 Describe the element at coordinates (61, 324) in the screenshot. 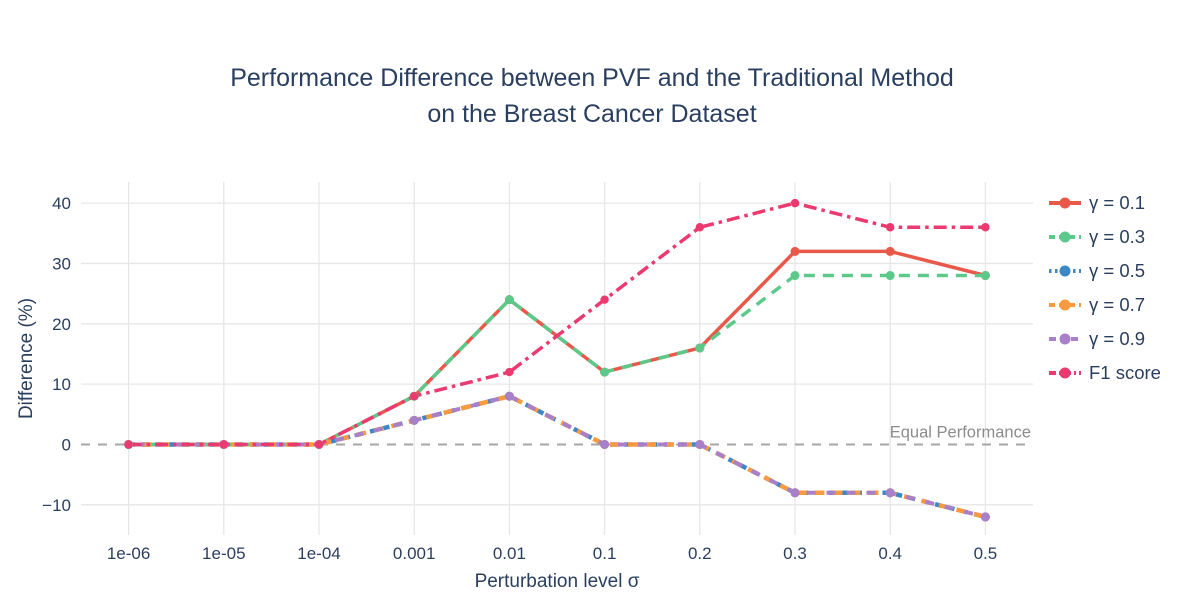

I see `y-tick-label: 20` at that location.